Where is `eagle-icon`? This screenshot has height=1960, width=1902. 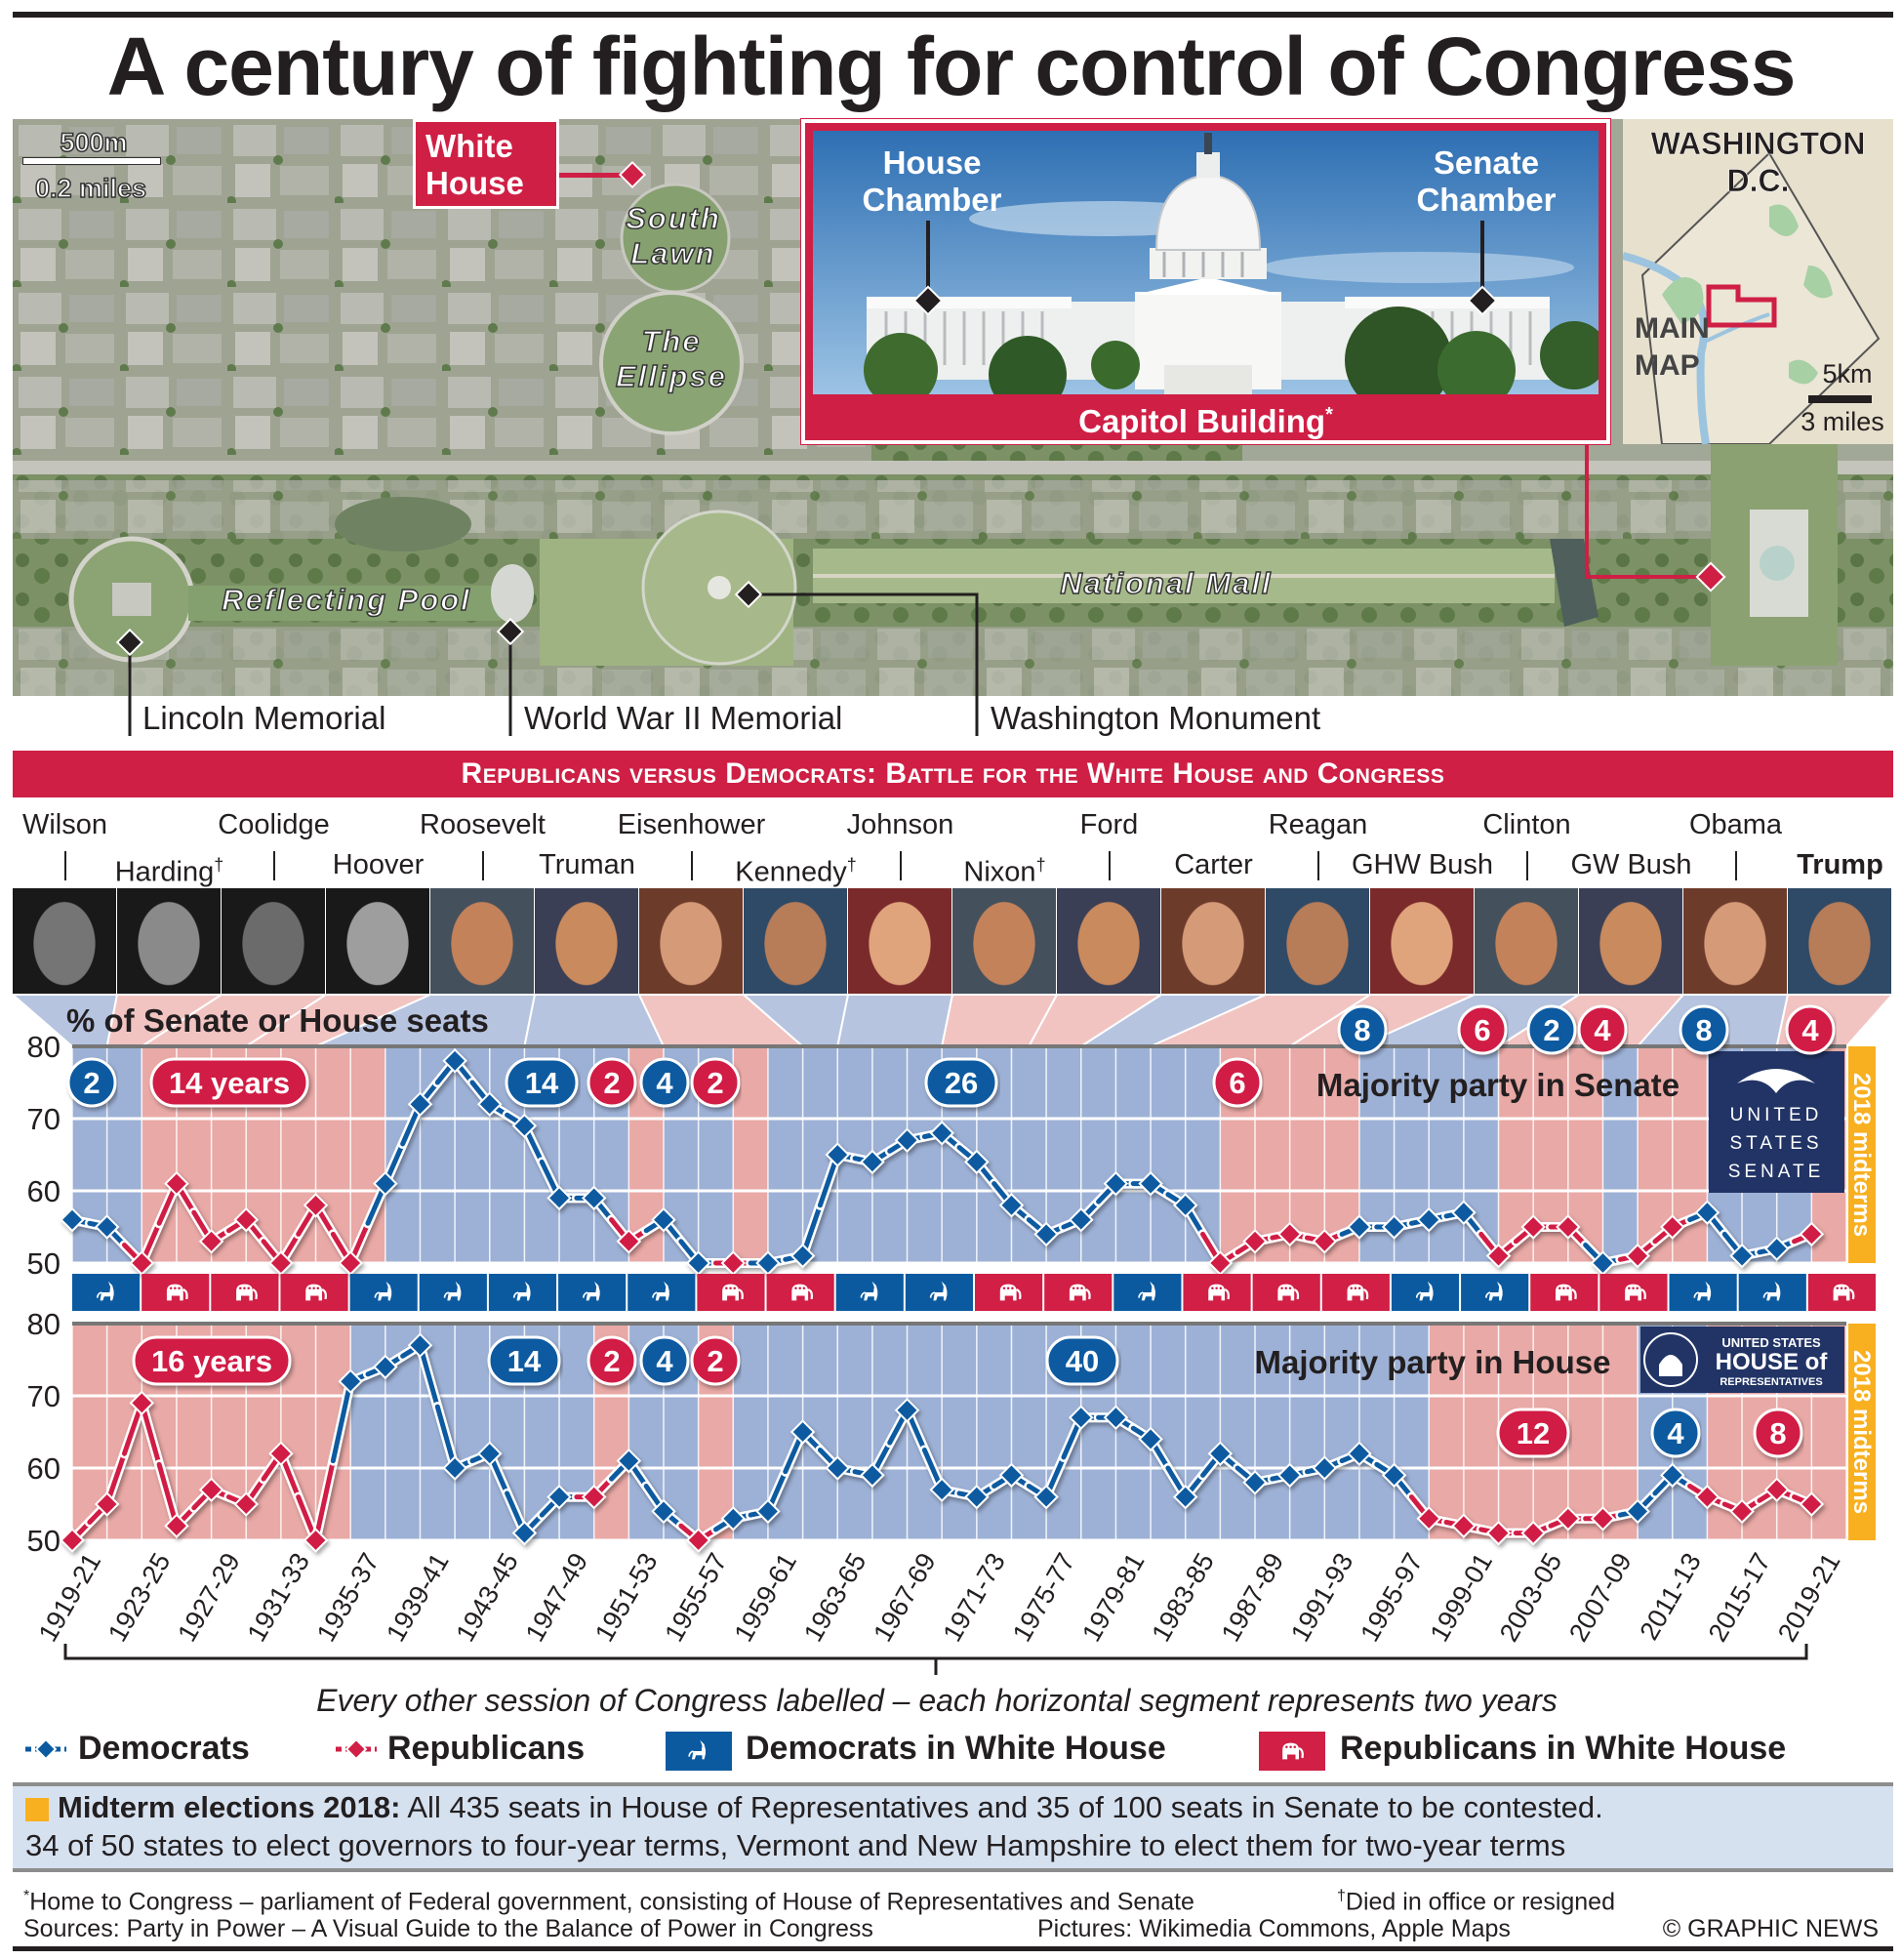 eagle-icon is located at coordinates (1776, 1081).